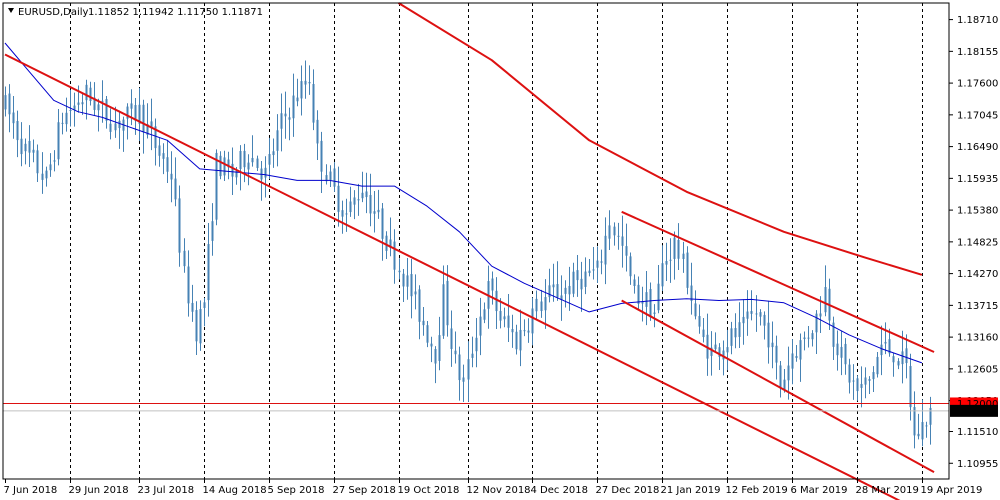  Describe the element at coordinates (235, 490) in the screenshot. I see `x-tick-label: 14 Aug 2018` at that location.